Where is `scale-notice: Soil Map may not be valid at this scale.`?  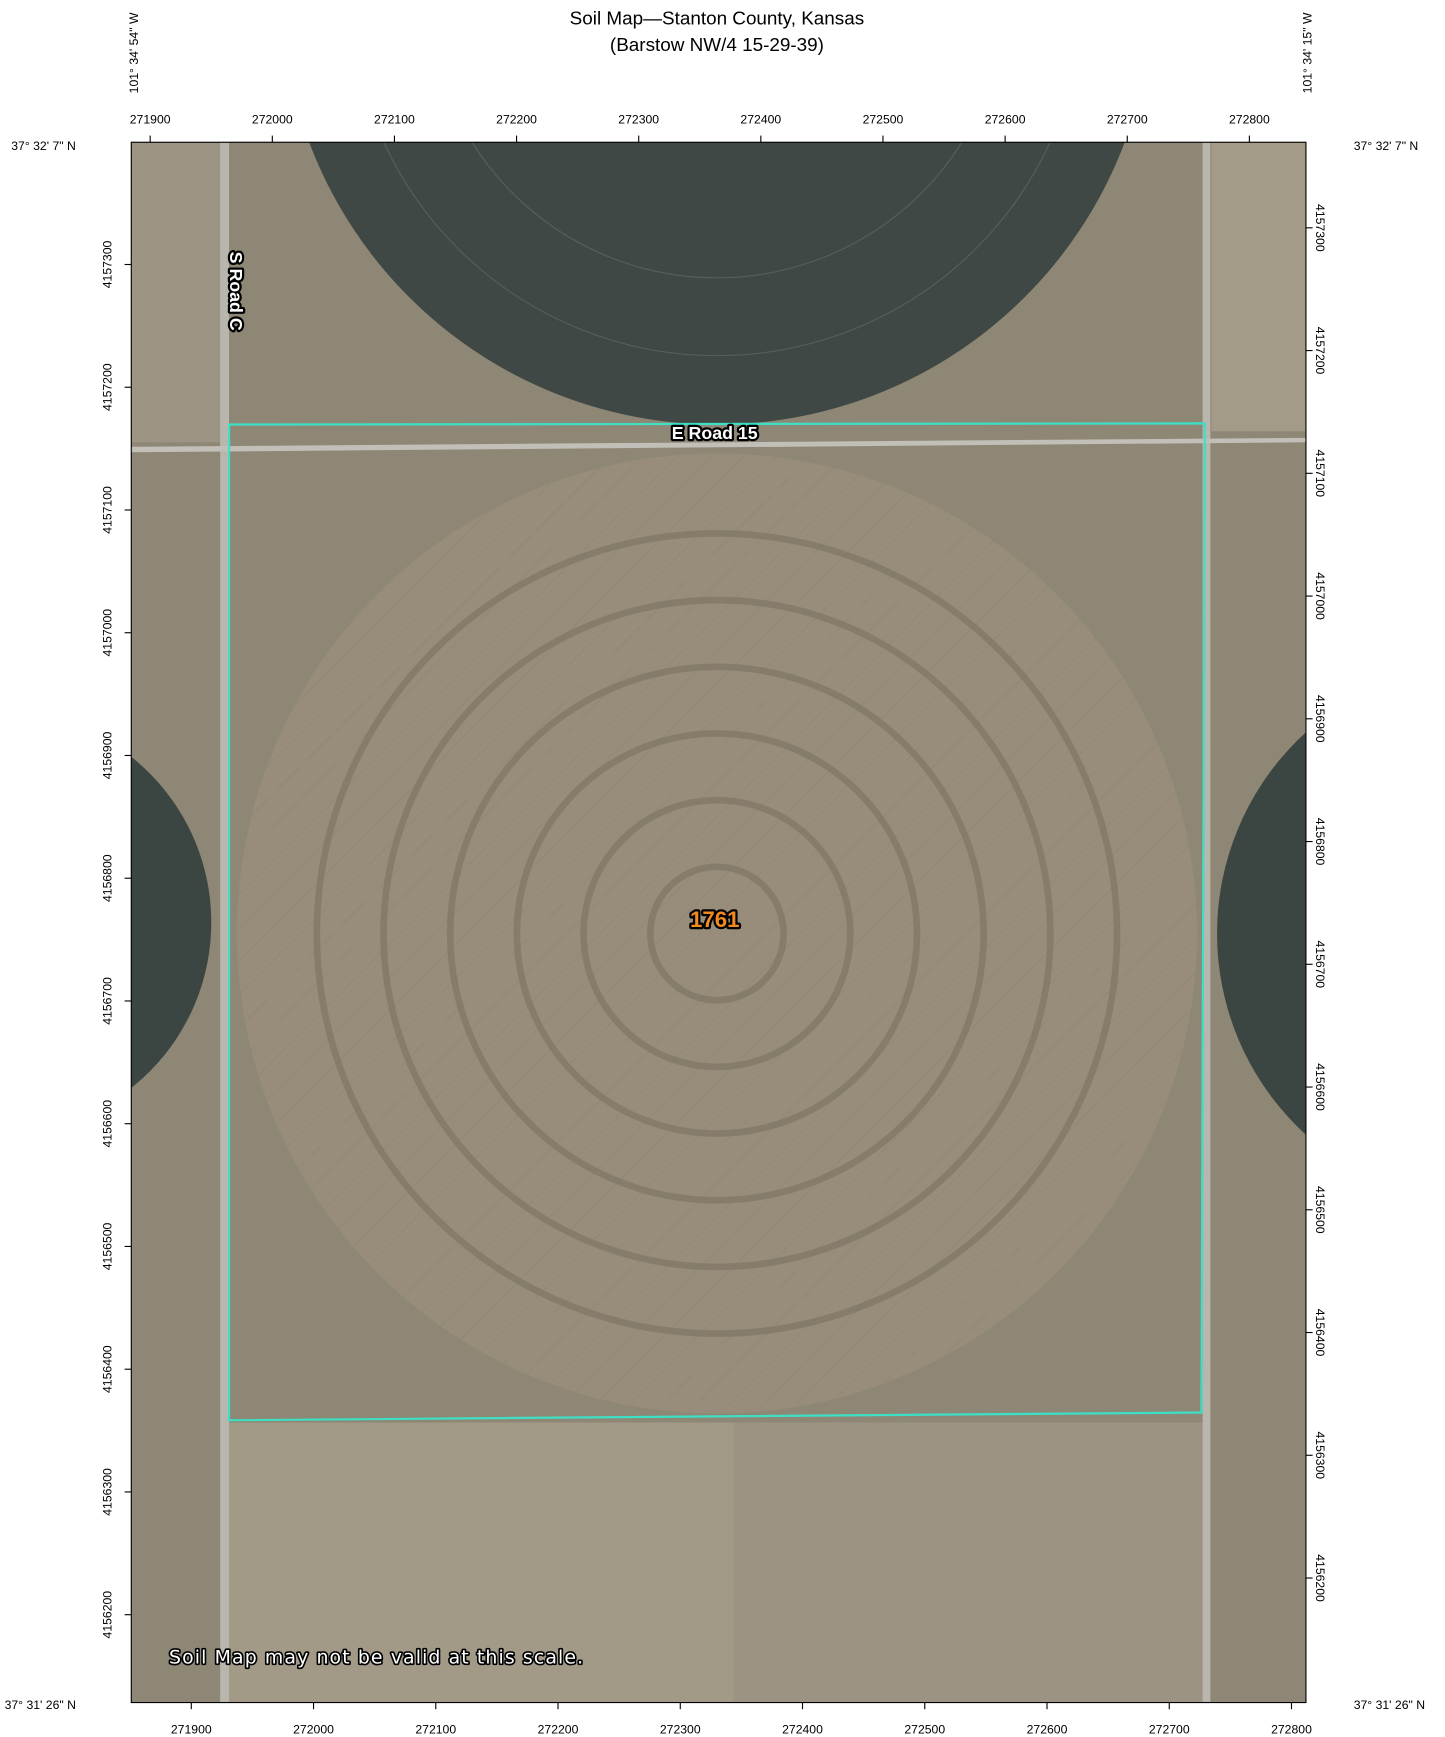 scale-notice: Soil Map may not be valid at this scale. is located at coordinates (376, 1658).